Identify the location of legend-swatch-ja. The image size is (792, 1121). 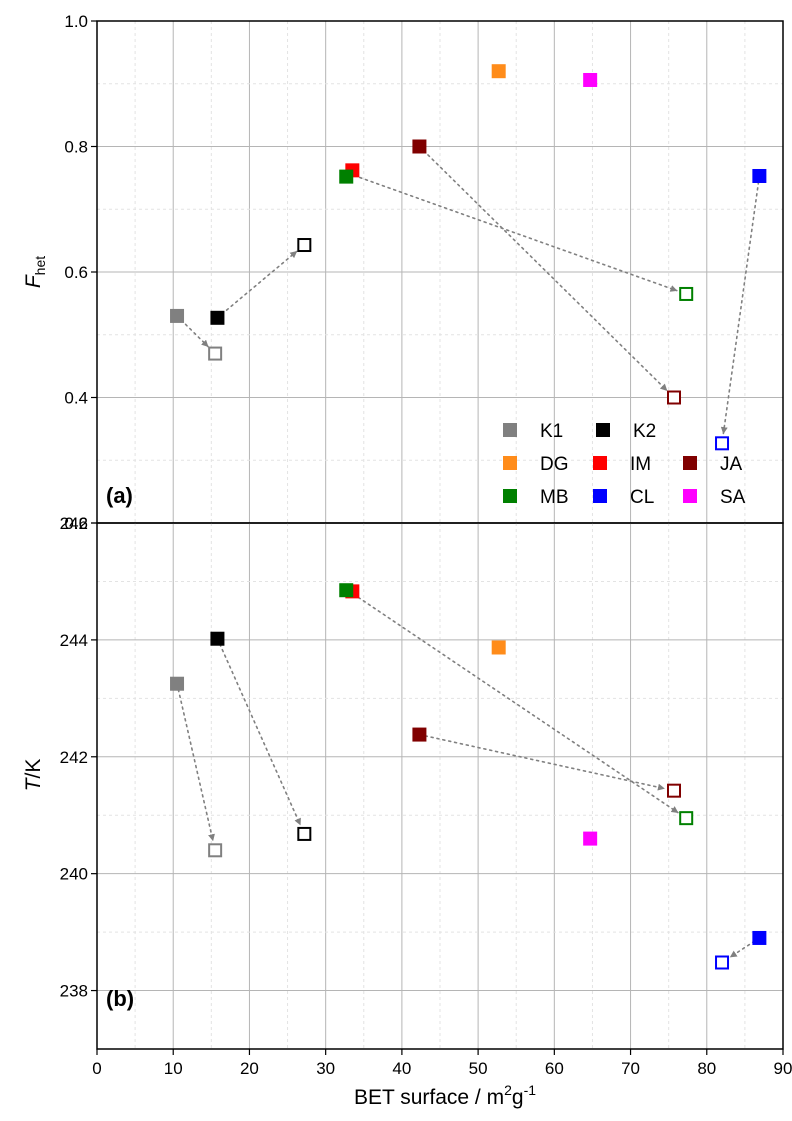
(690, 463).